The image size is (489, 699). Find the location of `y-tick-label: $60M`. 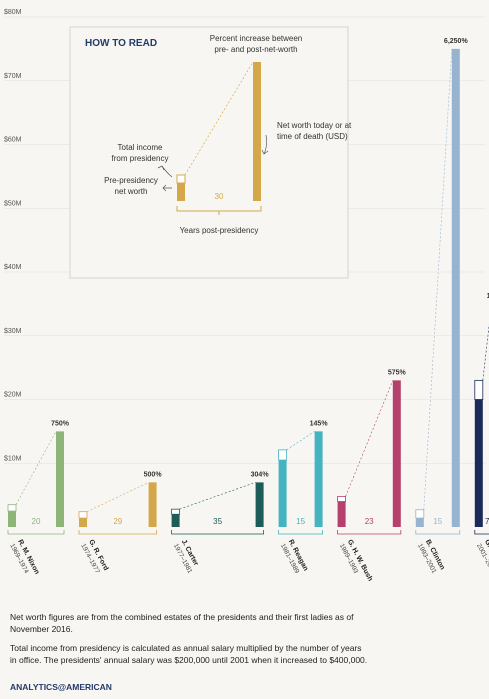

y-tick-label: $60M is located at coordinates (13, 140).